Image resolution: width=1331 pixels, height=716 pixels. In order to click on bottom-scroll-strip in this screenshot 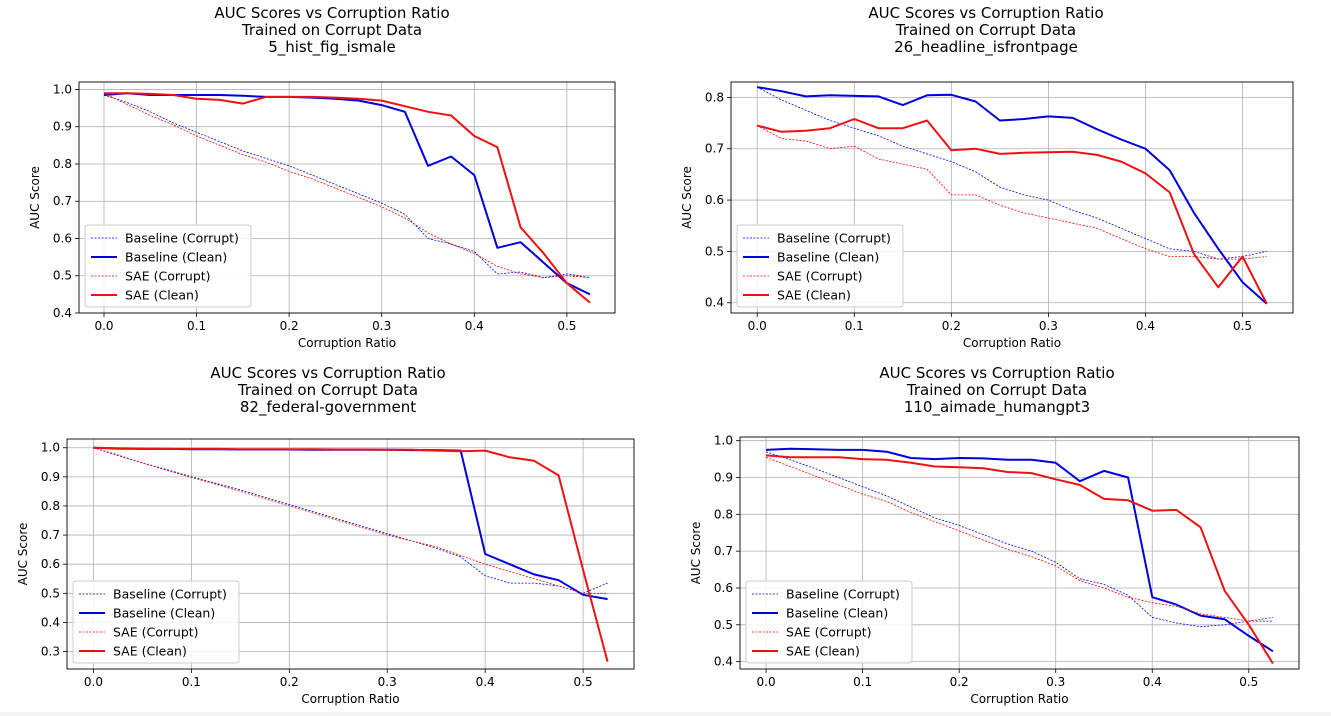, I will do `click(665, 714)`.